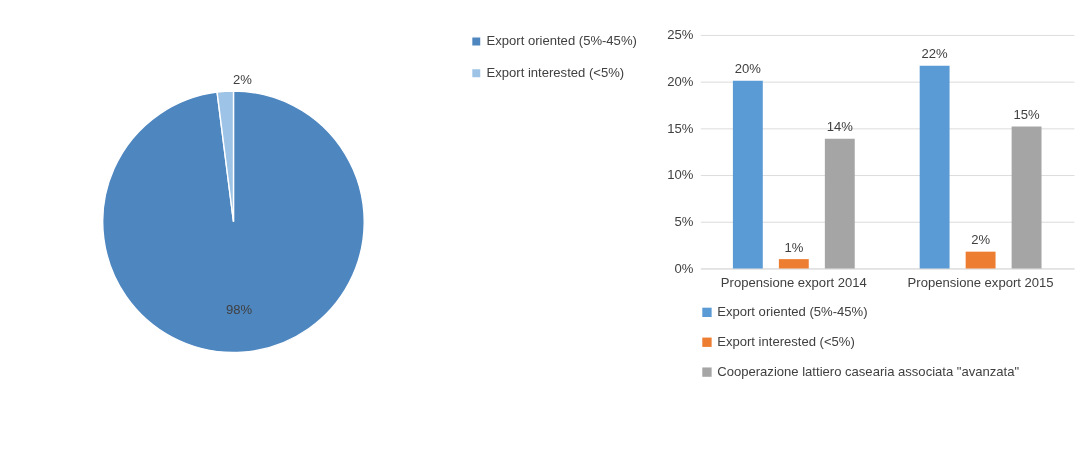 This screenshot has width=1088, height=476. What do you see at coordinates (684, 268) in the screenshot?
I see `y-tick-label: 0%` at bounding box center [684, 268].